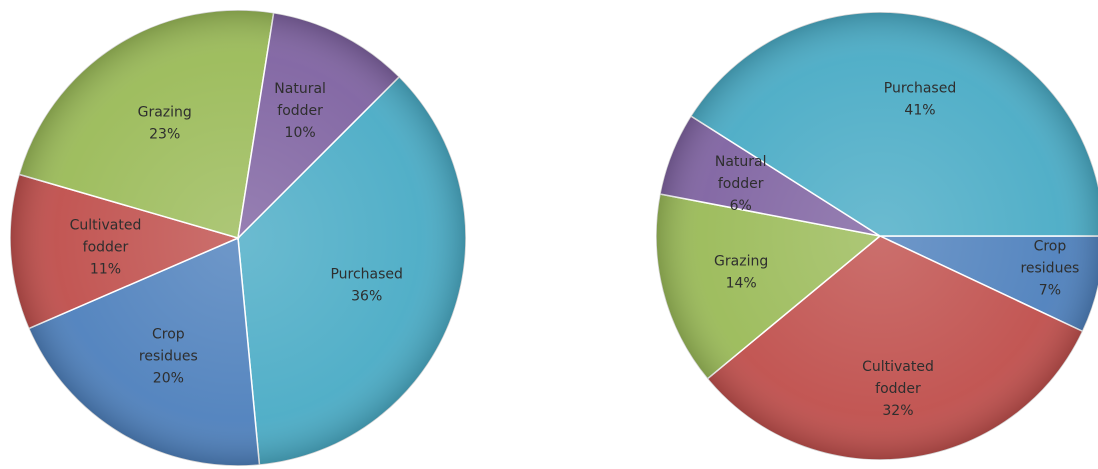 The height and width of the screenshot is (469, 1098). Describe the element at coordinates (106, 248) in the screenshot. I see `data-label-cultivated-fodder: Cultivated fodder 11%` at that location.